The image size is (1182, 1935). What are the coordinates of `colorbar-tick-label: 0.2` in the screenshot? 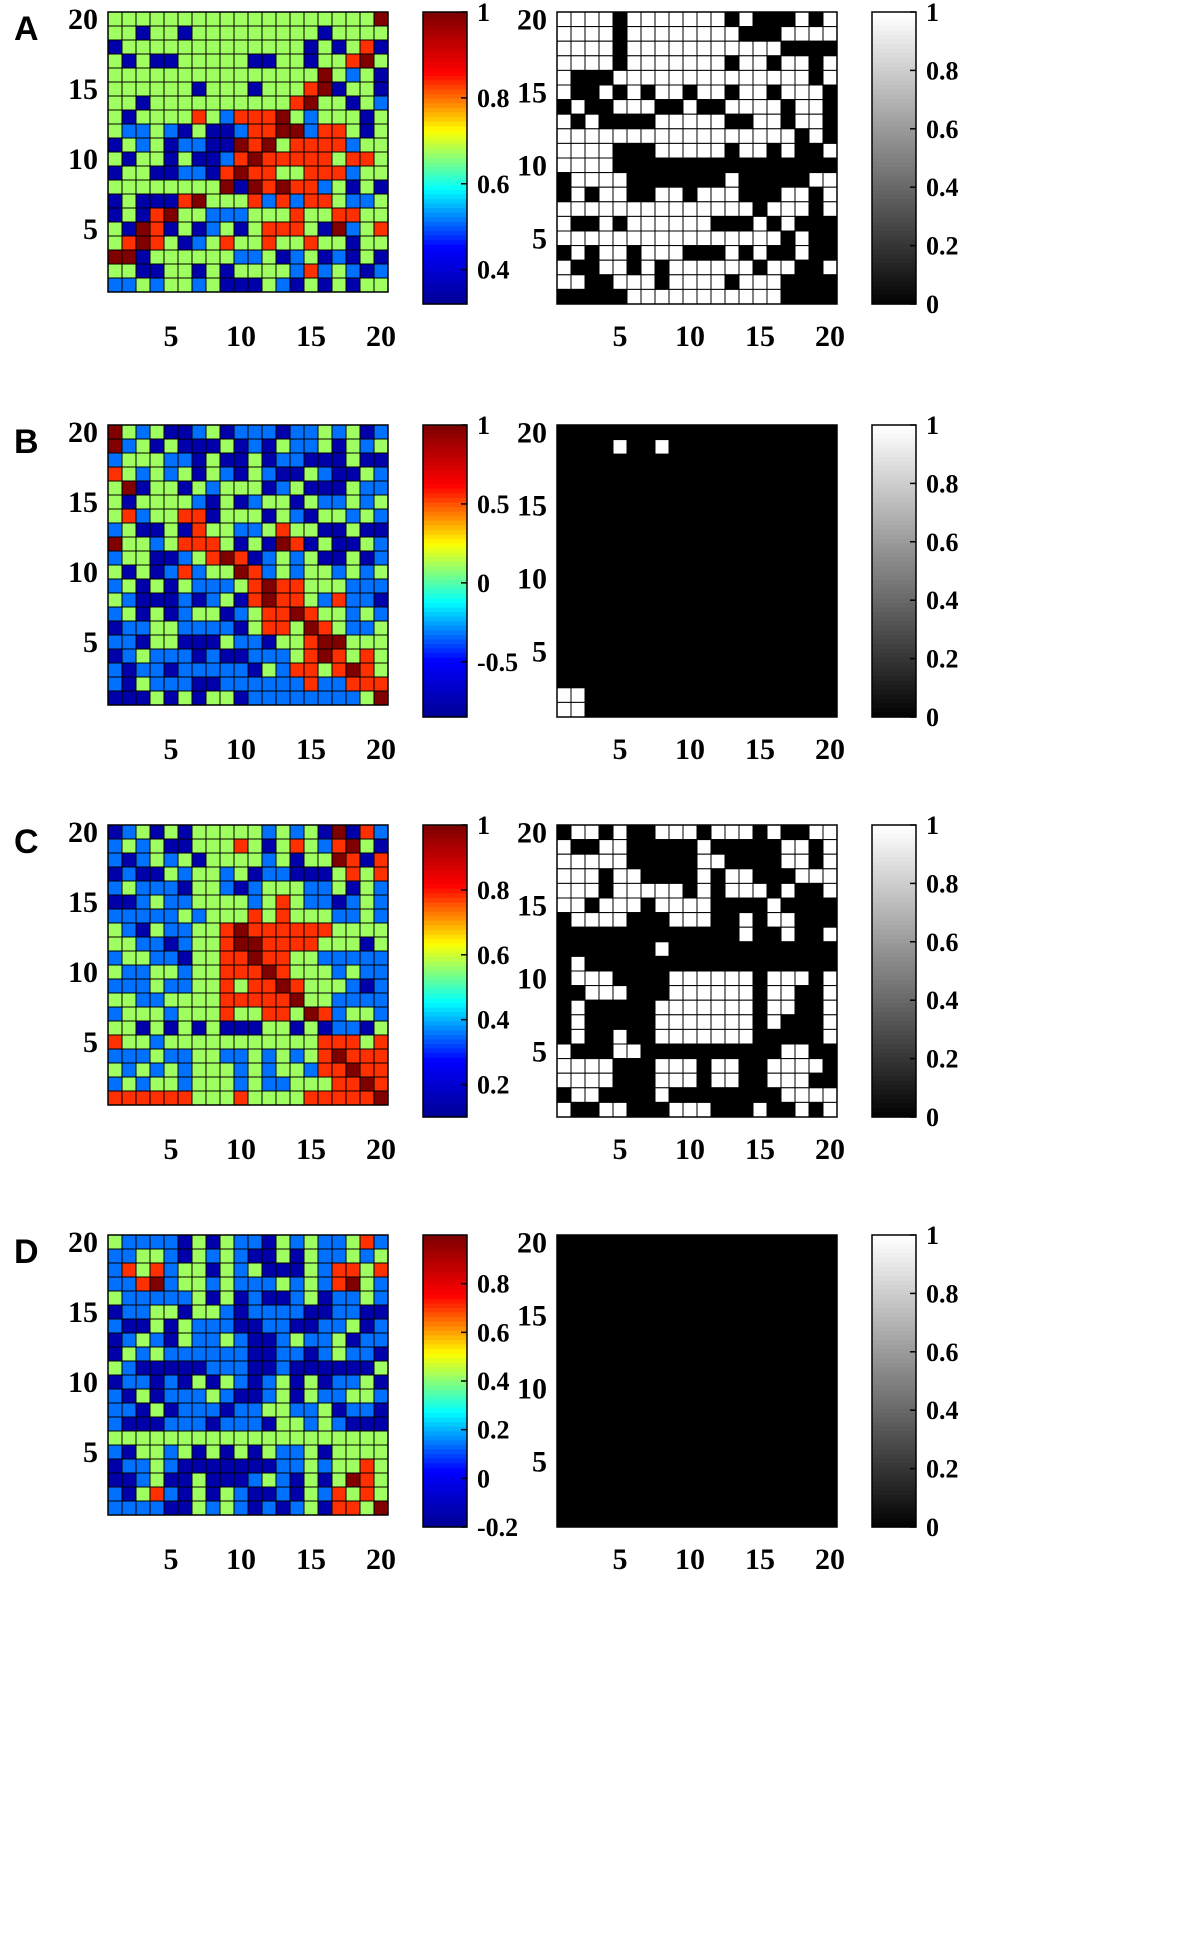 It's located at (493, 1085).